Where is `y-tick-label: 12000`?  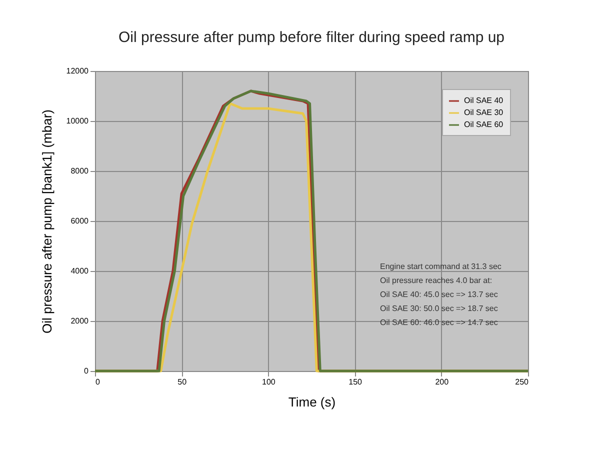
y-tick-label: 12000 is located at coordinates (78, 71).